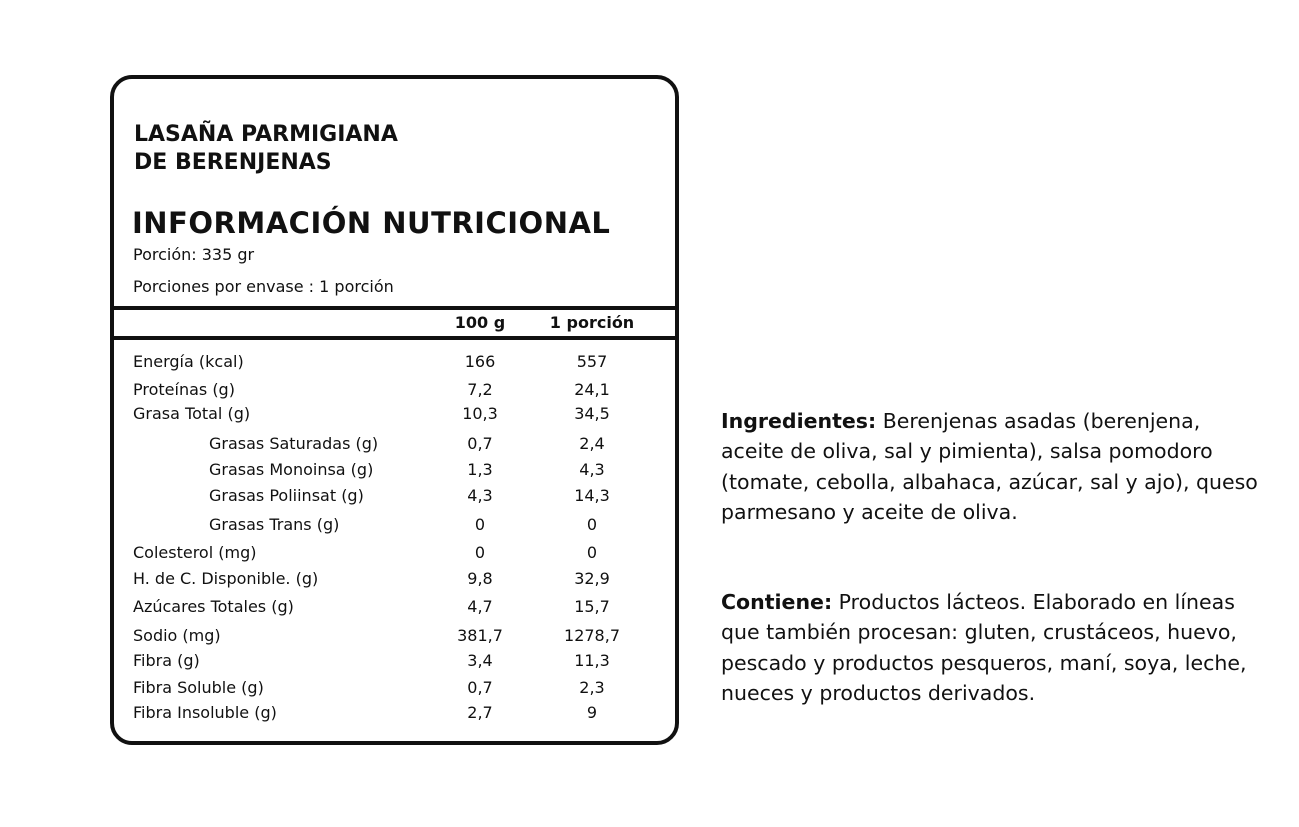  I want to click on nutrient-name: Azúcares Totales (g), so click(213, 606).